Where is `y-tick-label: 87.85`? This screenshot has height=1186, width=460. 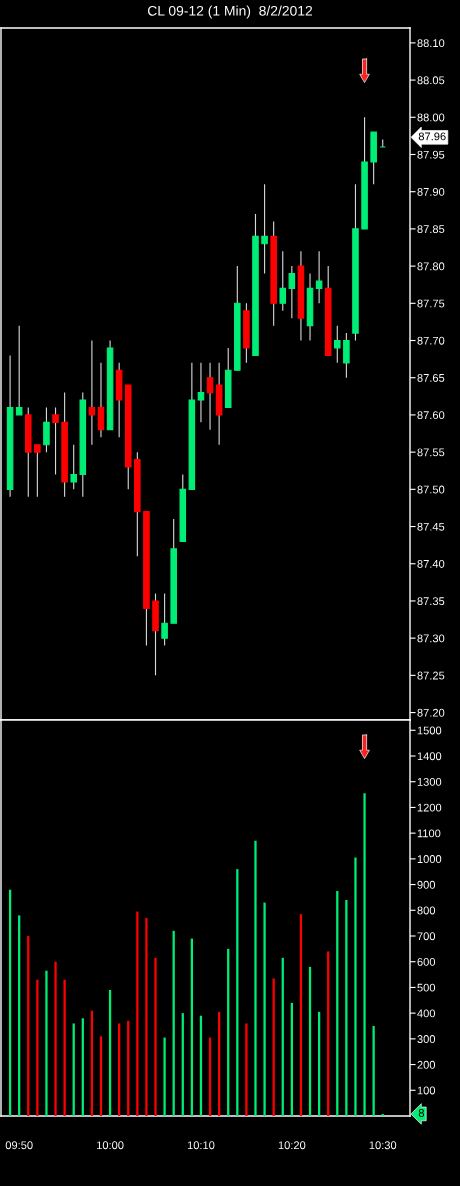
y-tick-label: 87.85 is located at coordinates (431, 229).